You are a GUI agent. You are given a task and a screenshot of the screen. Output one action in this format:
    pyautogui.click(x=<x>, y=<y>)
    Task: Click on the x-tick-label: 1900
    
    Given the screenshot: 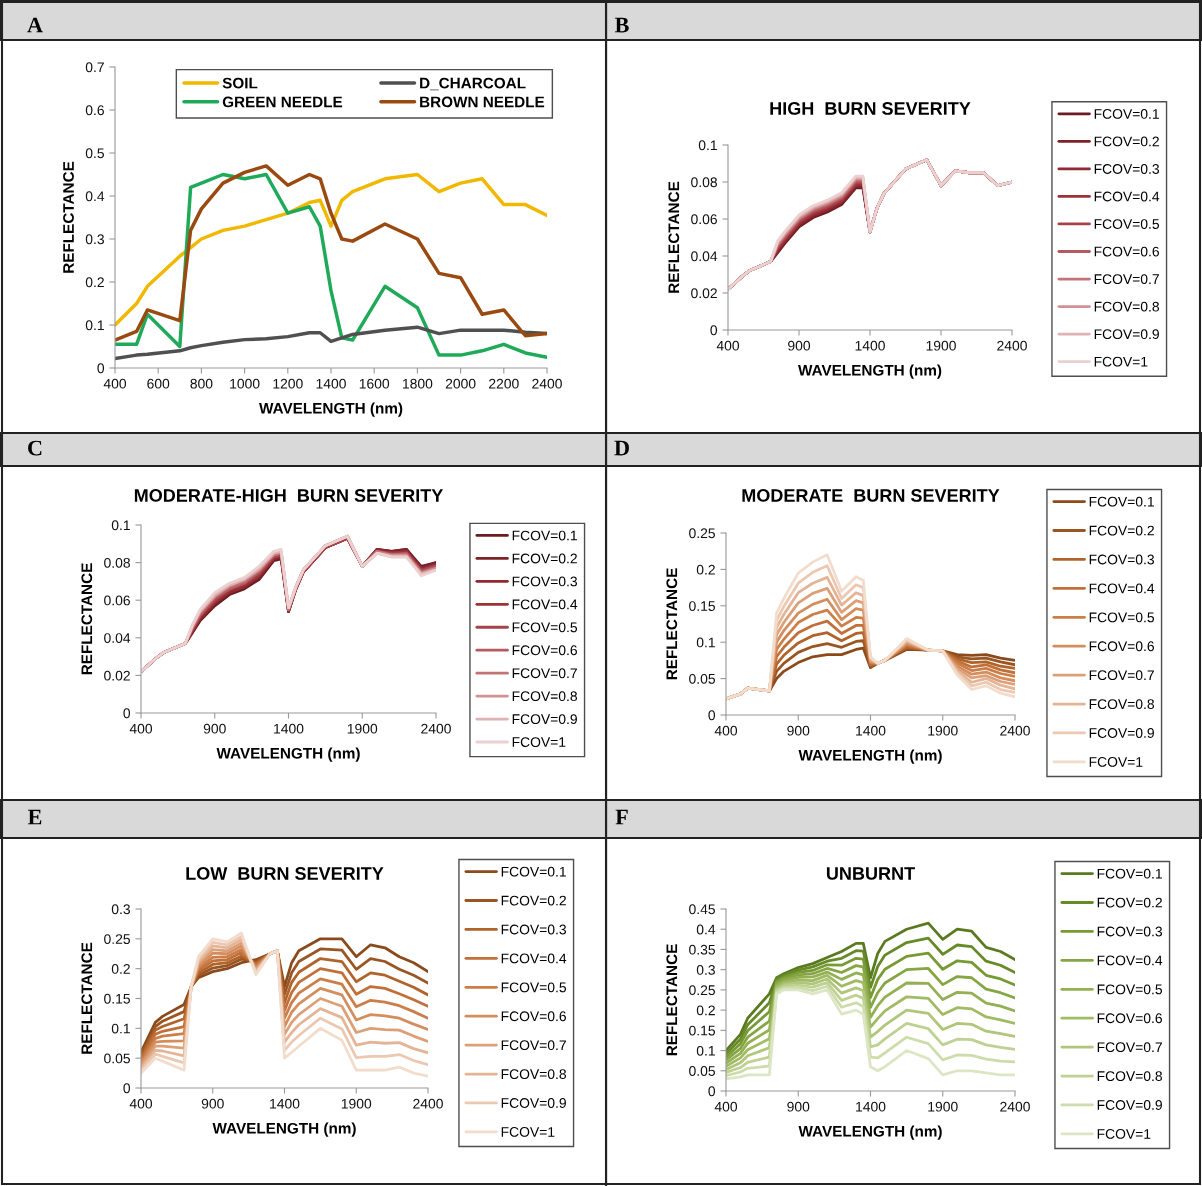 What is the action you would take?
    pyautogui.click(x=356, y=1103)
    